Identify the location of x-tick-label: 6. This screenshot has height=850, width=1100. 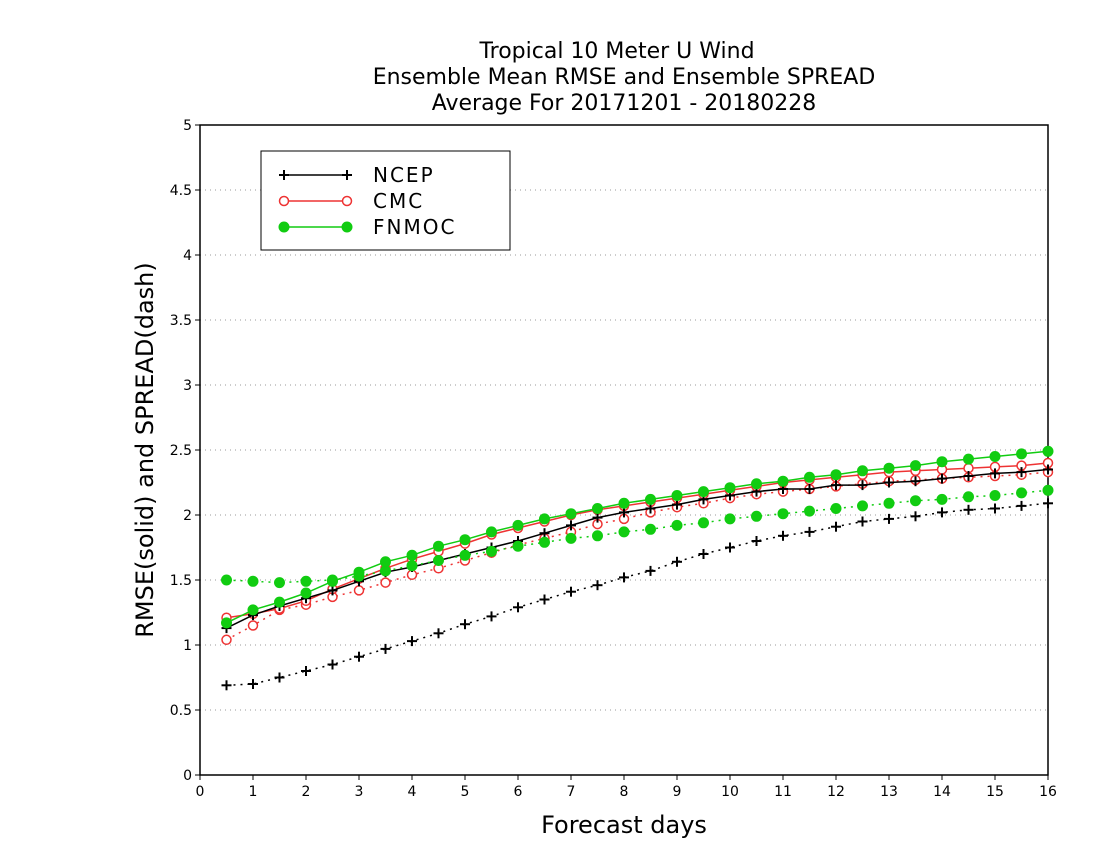
(518, 792).